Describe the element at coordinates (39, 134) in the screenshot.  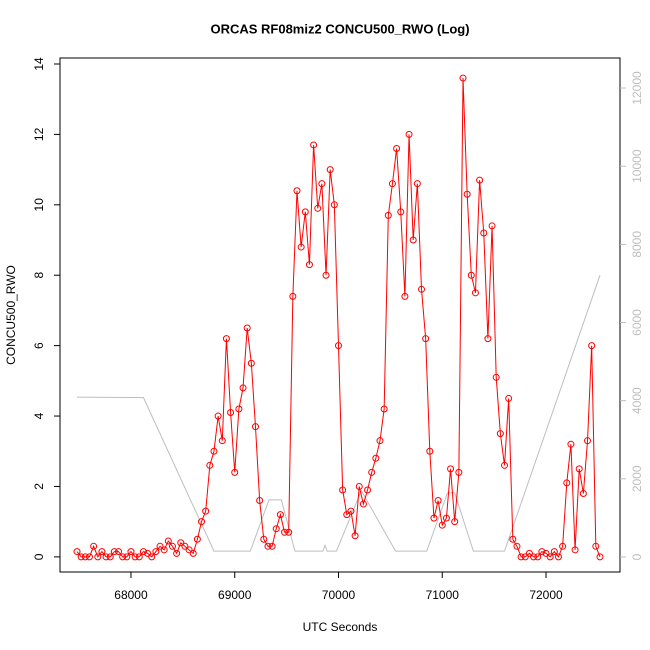
I see `y-tick-label: 12` at that location.